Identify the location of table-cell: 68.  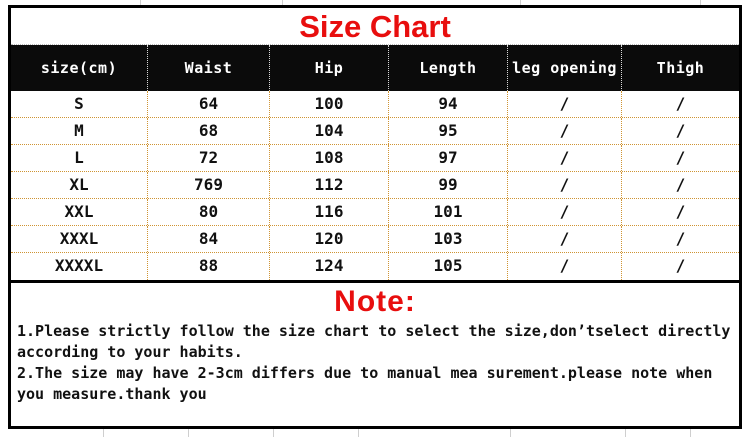
(209, 131).